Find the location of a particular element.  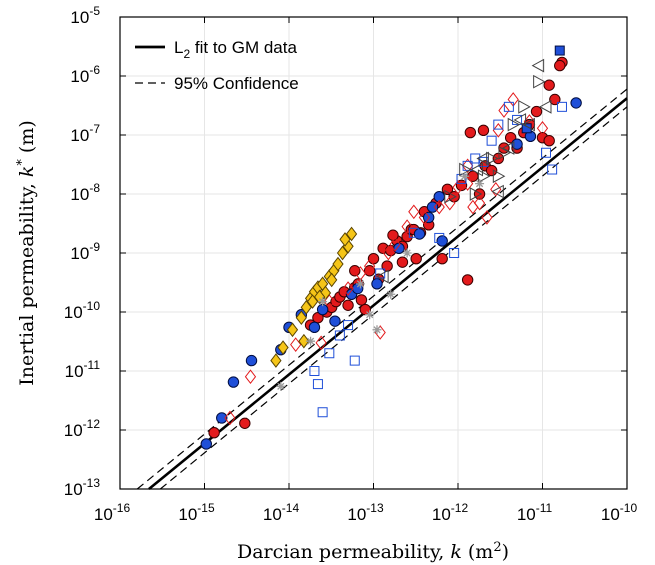

x-tick-label: 10-12 is located at coordinates (450, 512).